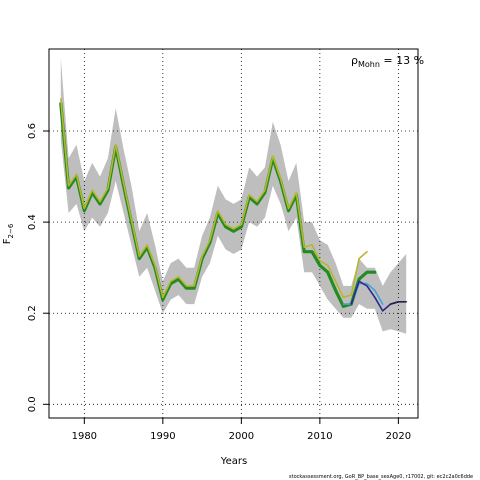  I want to click on mohn-rho-label: ρMohn = 13 %, so click(387, 61).